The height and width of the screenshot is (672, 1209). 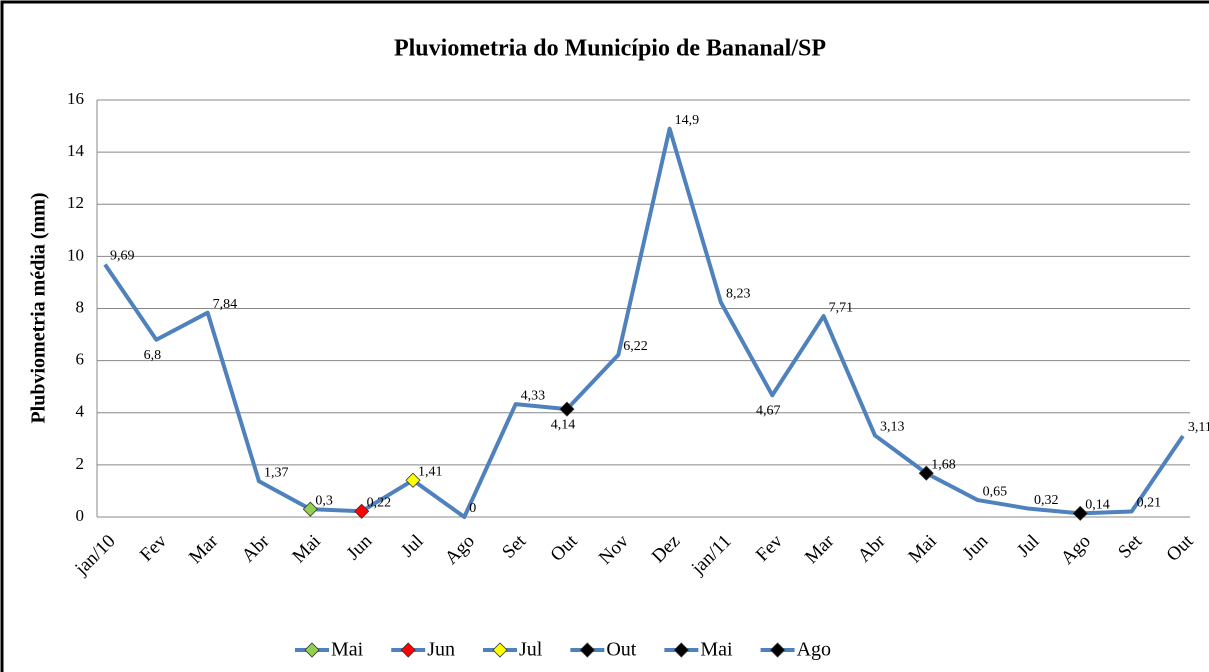 What do you see at coordinates (153, 355) in the screenshot?
I see `data-label: 6,8` at bounding box center [153, 355].